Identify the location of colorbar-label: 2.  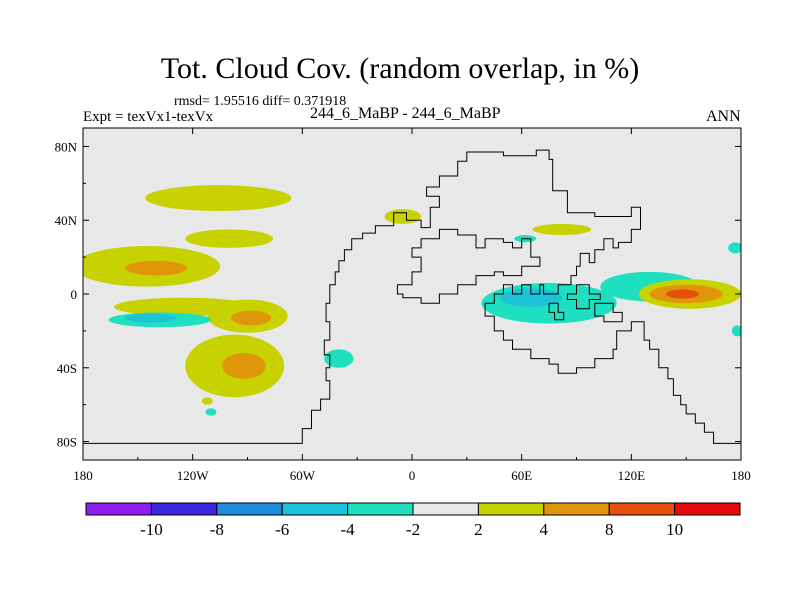
(478, 529).